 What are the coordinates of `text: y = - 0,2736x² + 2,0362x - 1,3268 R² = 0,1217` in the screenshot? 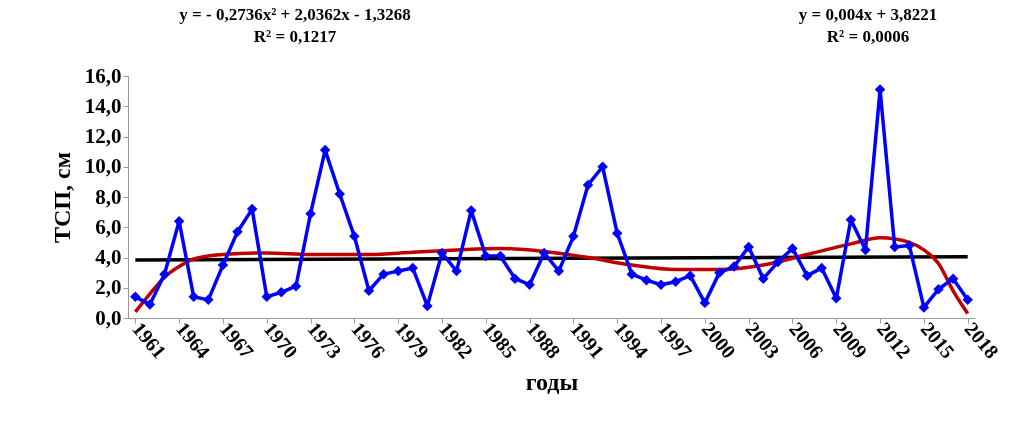 It's located at (295, 26).